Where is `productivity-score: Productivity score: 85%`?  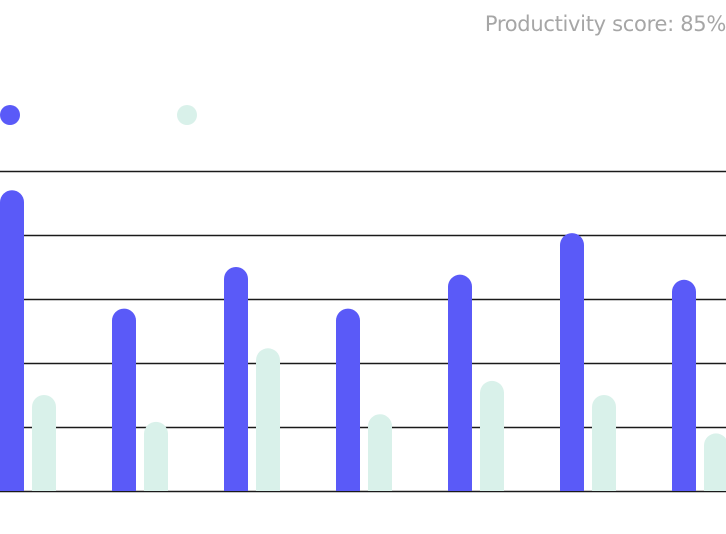
productivity-score: Productivity score: 85% is located at coordinates (605, 24).